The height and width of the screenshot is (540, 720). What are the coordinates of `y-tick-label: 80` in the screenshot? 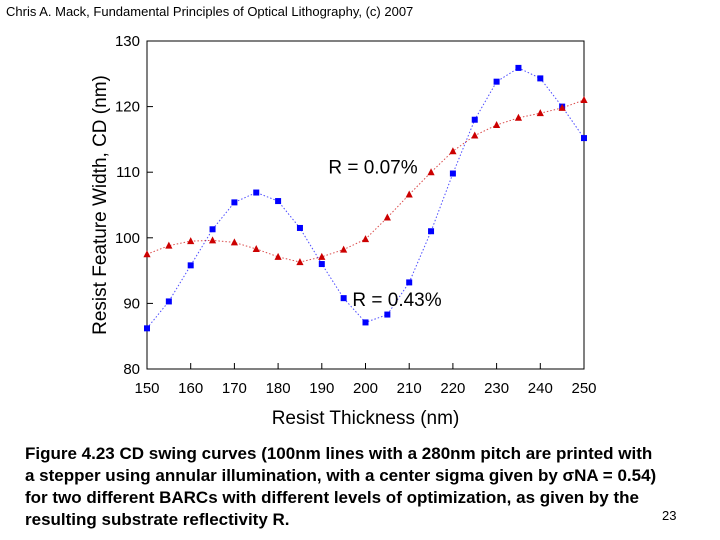 It's located at (131, 369).